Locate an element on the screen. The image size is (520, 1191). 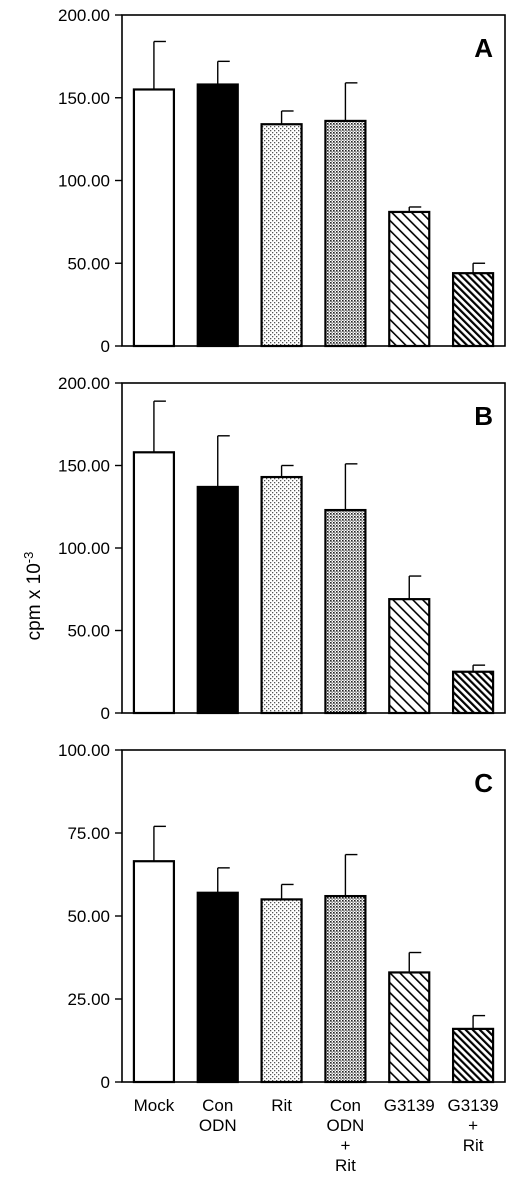
category-label: G3139 + Rit is located at coordinates (473, 1125).